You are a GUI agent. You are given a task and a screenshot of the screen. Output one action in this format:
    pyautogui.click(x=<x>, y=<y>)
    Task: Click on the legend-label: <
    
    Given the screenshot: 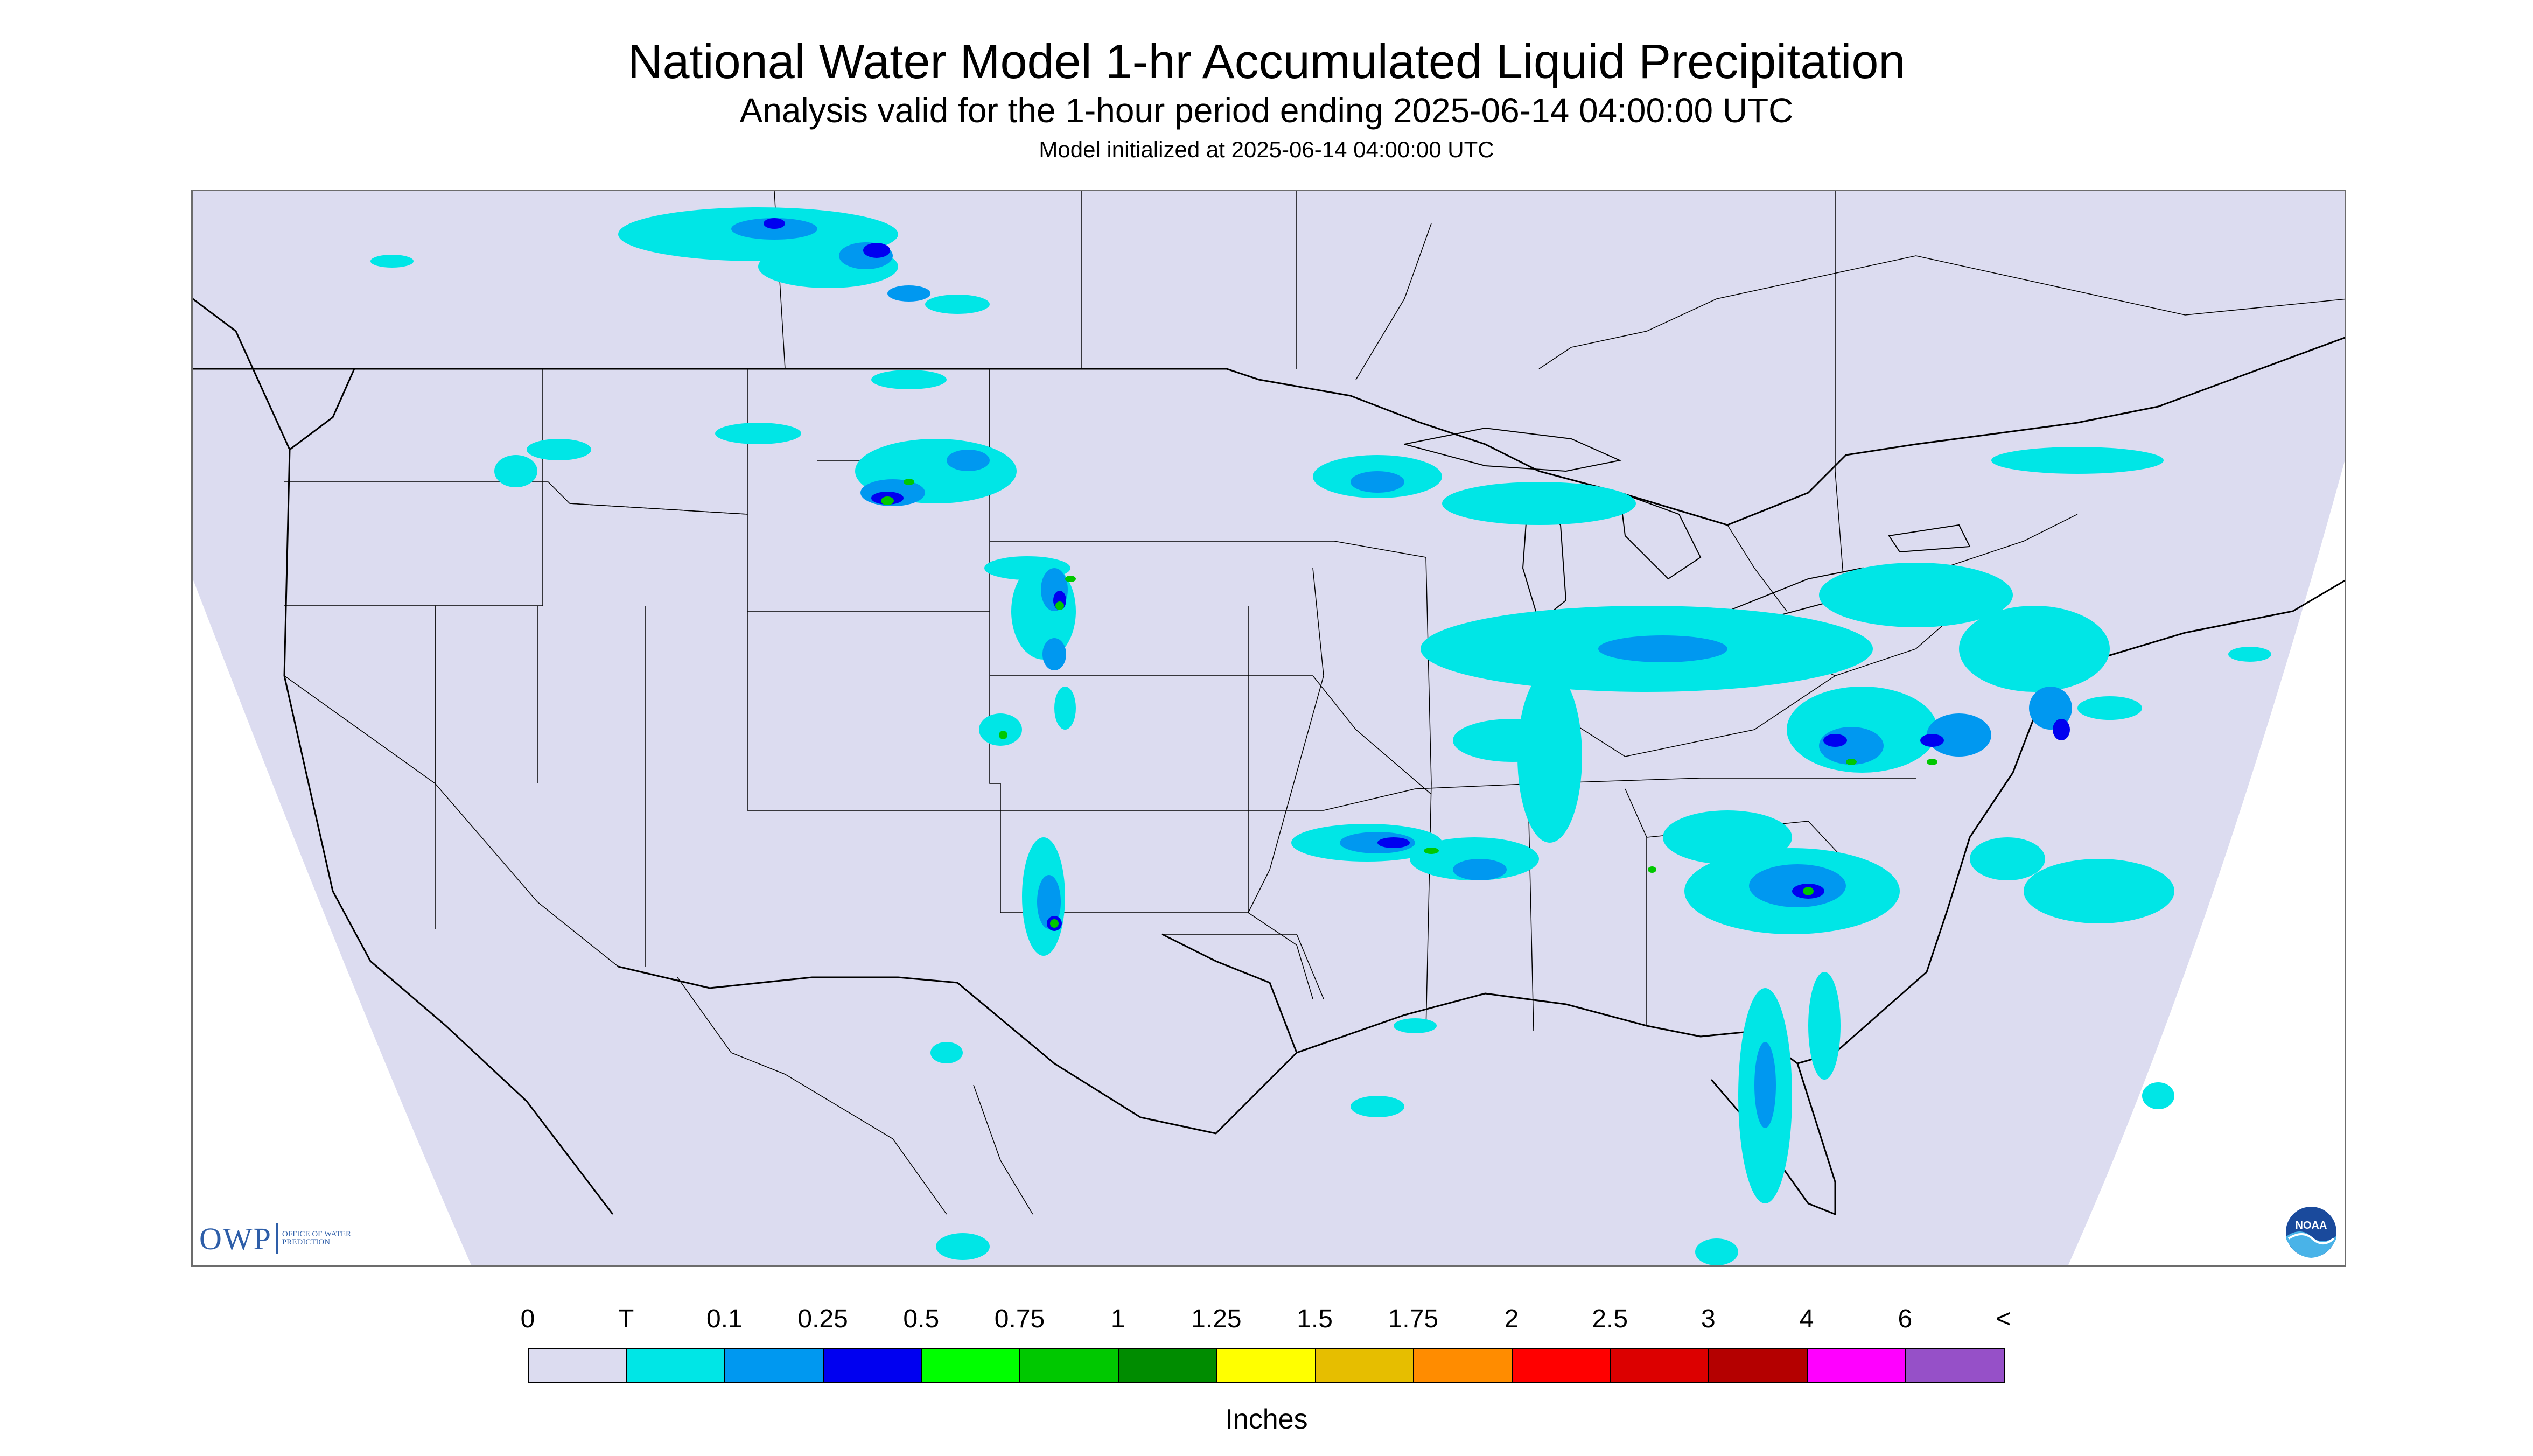 What is the action you would take?
    pyautogui.click(x=2003, y=1319)
    